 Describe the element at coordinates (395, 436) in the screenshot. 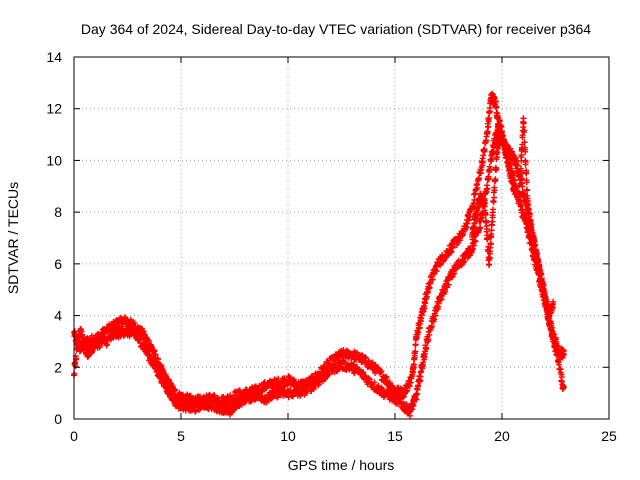

I see `x-tick-label: 15` at that location.